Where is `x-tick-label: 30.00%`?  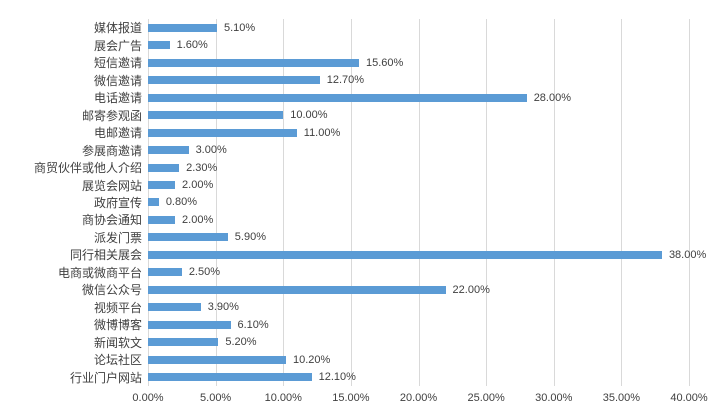 x-tick-label: 30.00% is located at coordinates (554, 398).